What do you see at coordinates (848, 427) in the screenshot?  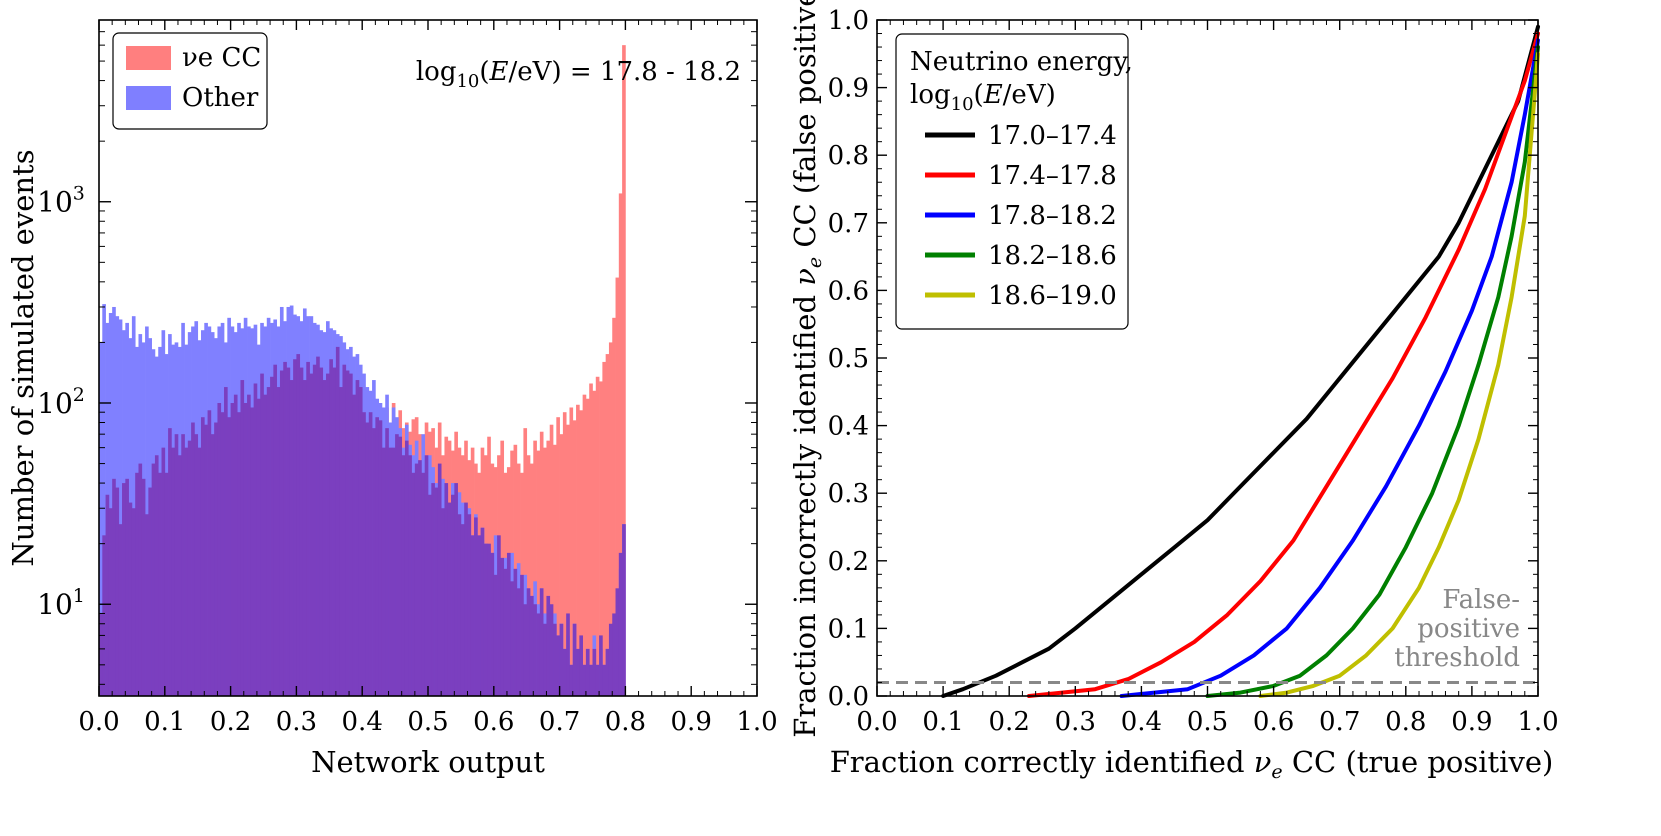 I see `y-tick-label: 0.4` at bounding box center [848, 427].